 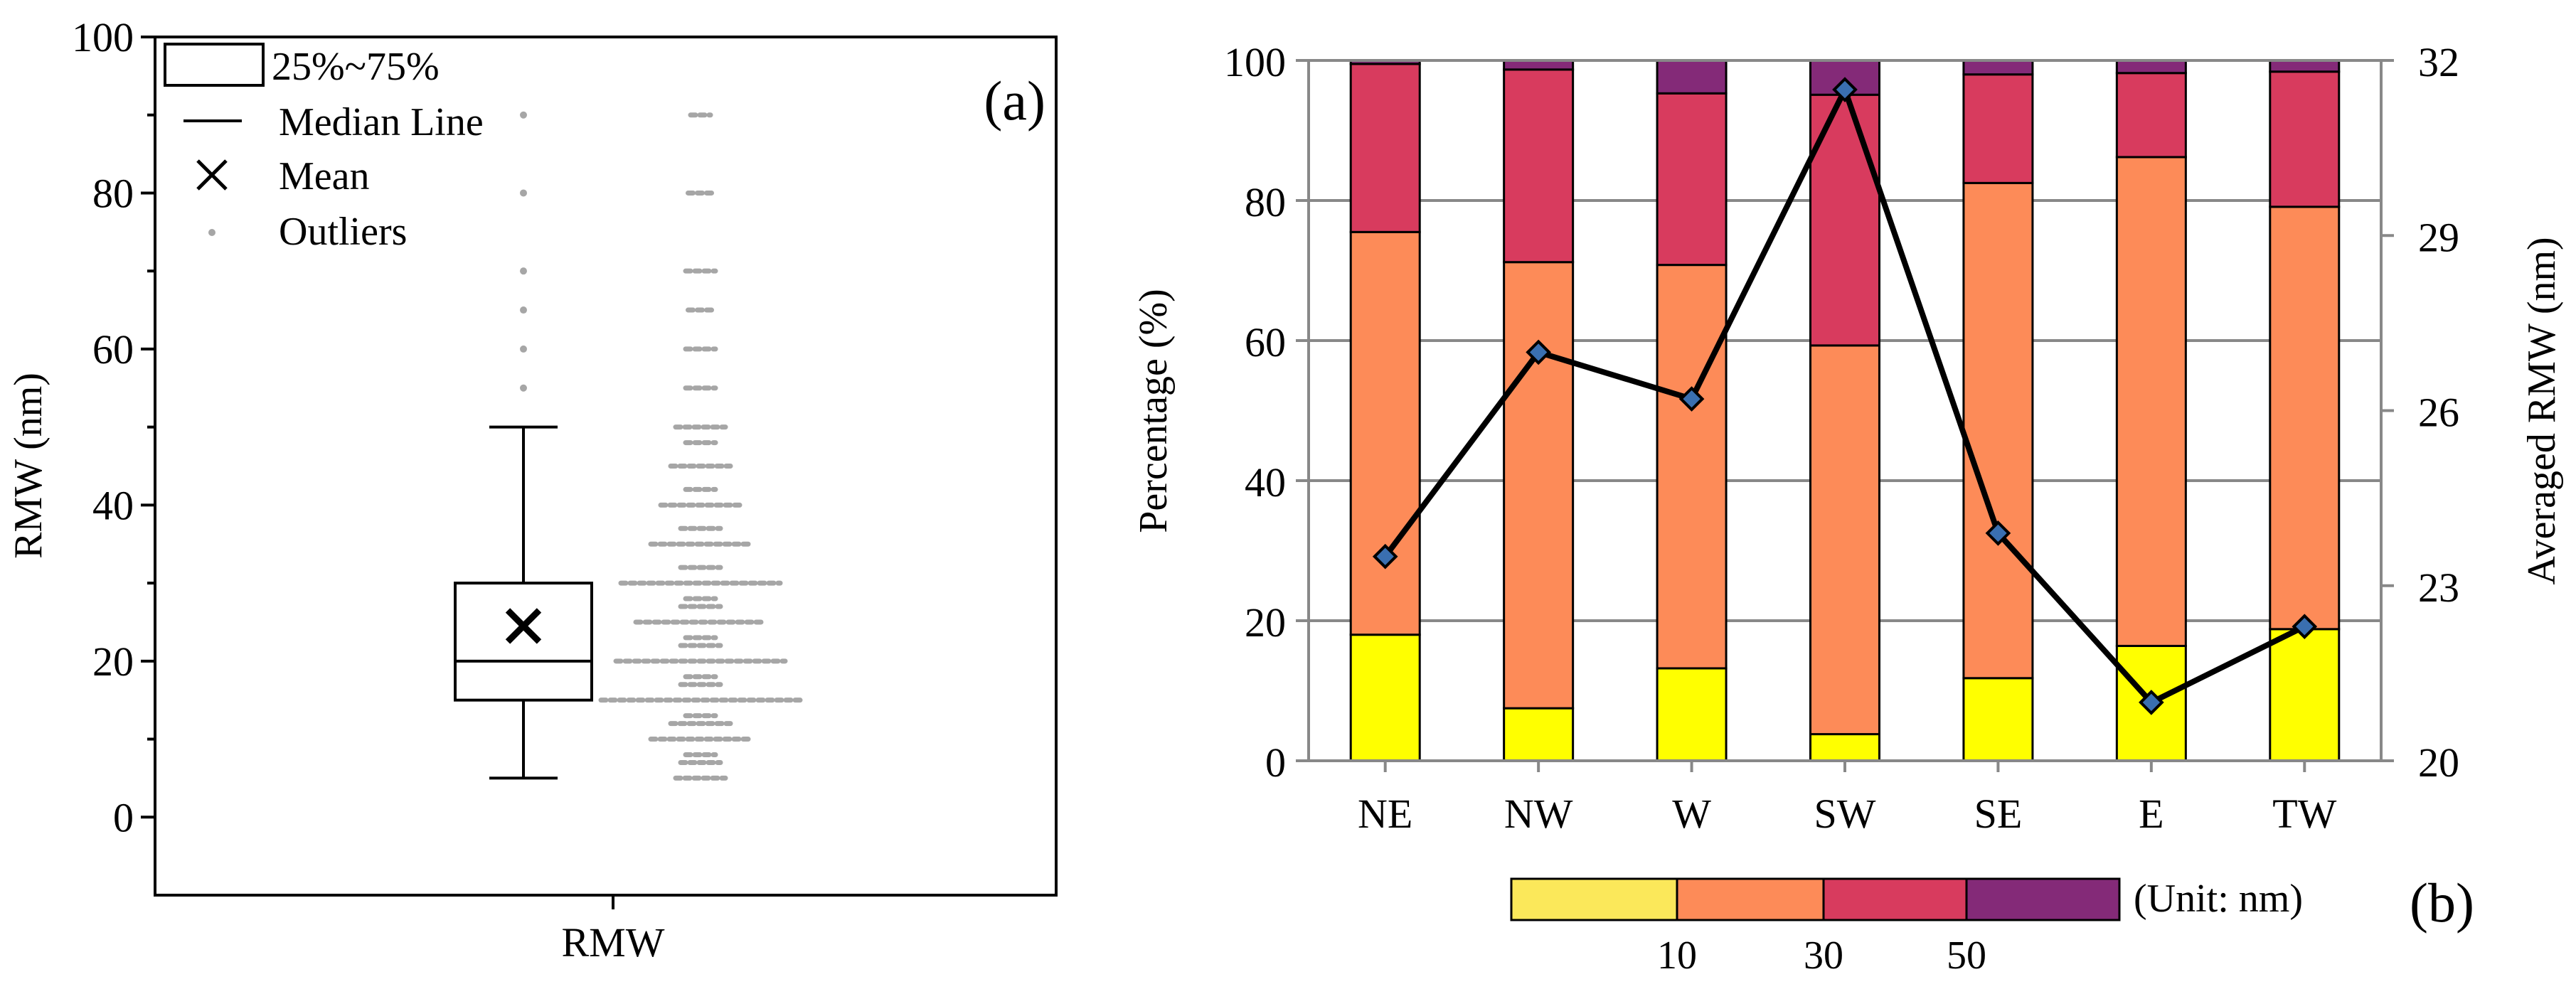 I want to click on b-y2-axis-title: Averaged RMW (nm), so click(x=2542, y=410).